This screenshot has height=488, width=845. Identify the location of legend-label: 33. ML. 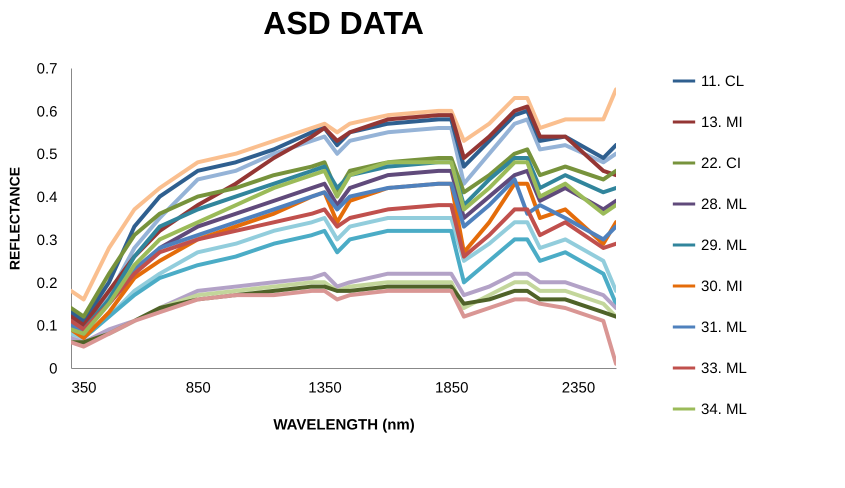
(724, 368).